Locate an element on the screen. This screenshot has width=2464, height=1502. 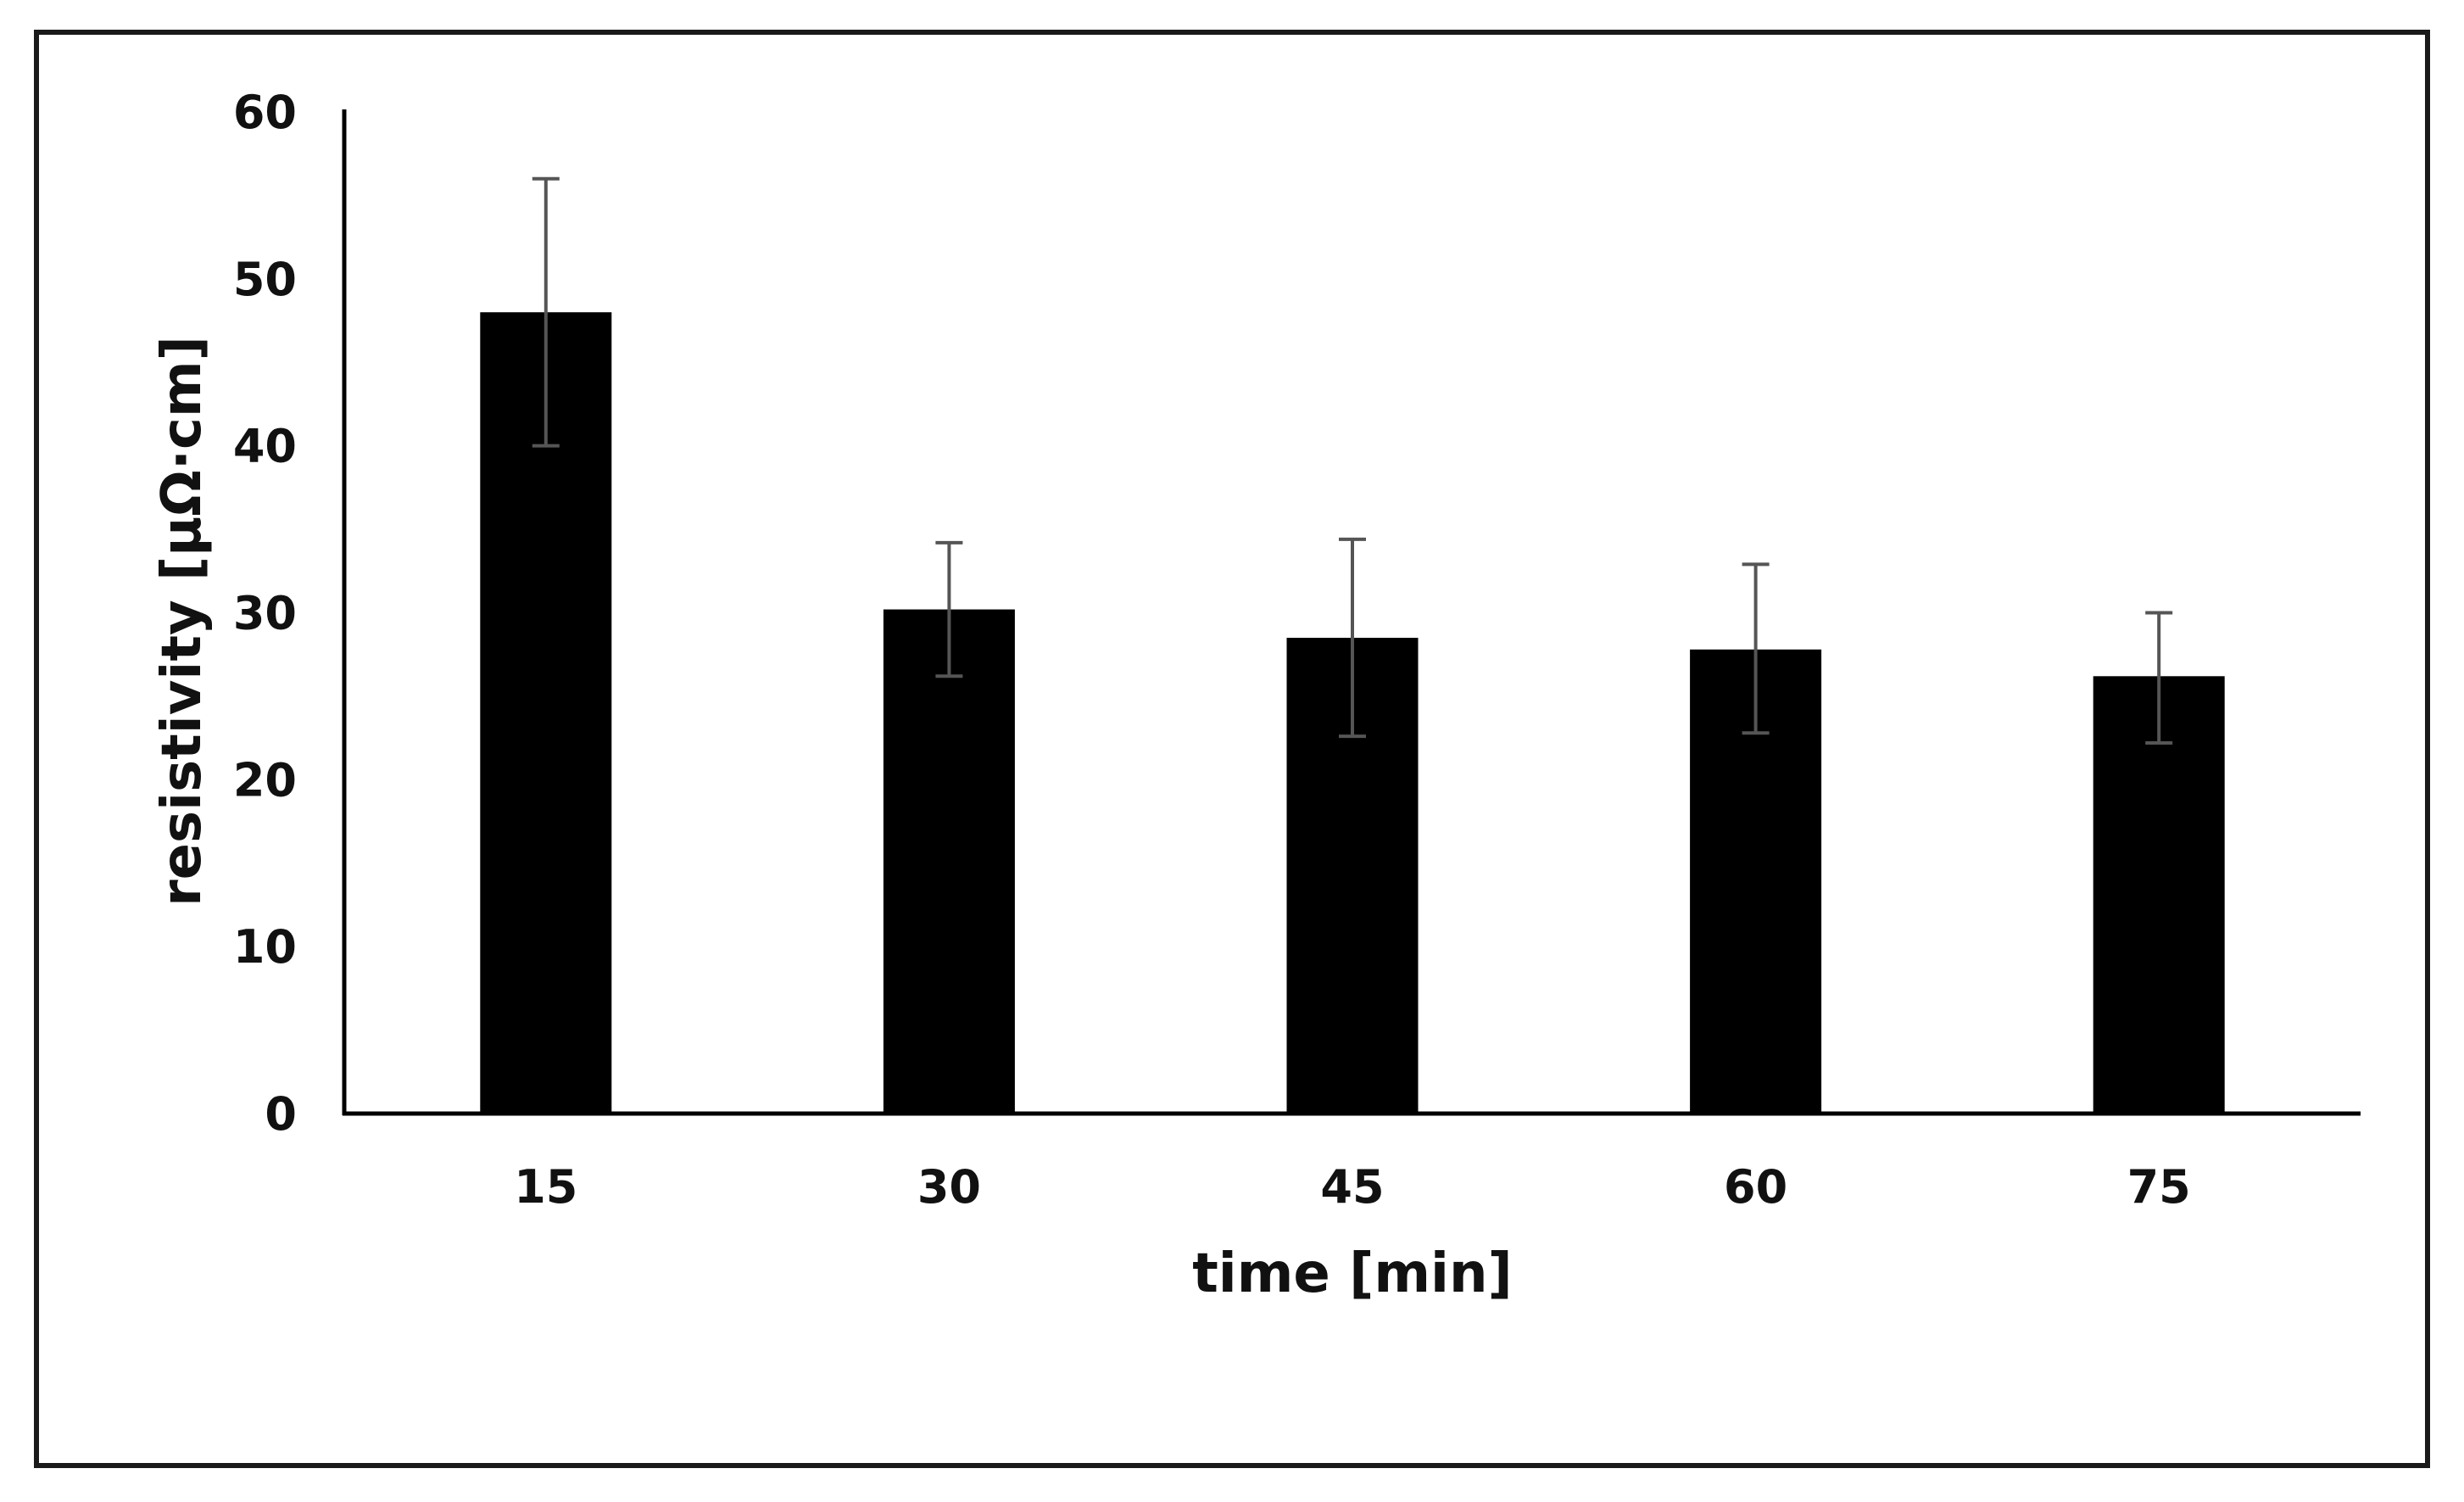
y-tick-label: 20 is located at coordinates (265, 780).